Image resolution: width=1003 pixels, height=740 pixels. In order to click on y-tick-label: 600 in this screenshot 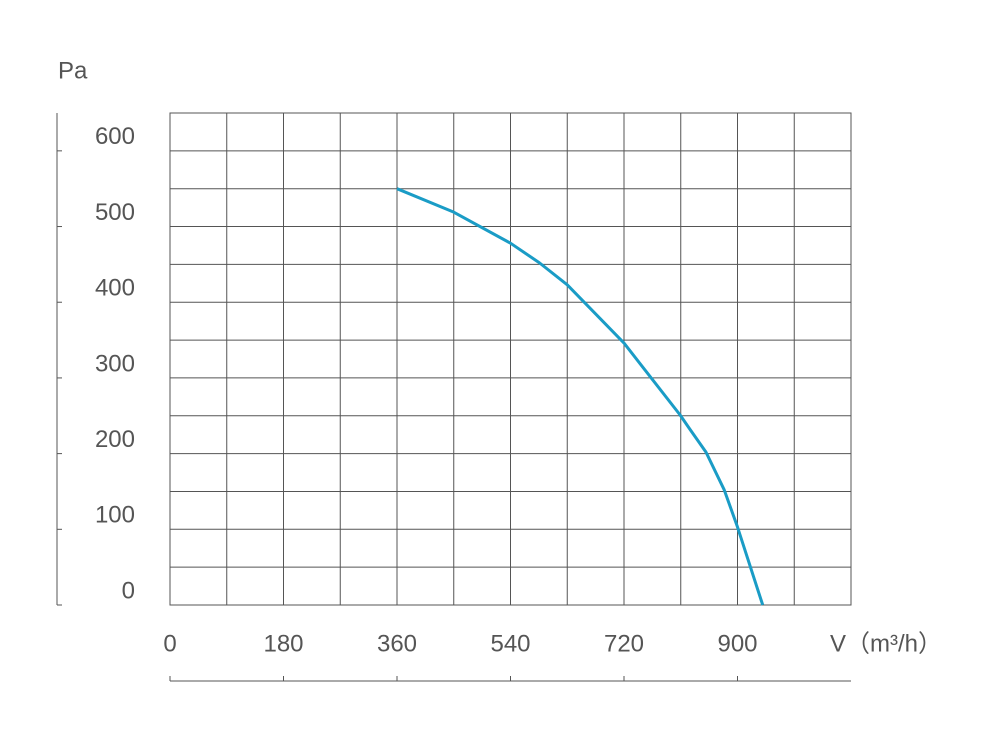, I will do `click(115, 136)`.